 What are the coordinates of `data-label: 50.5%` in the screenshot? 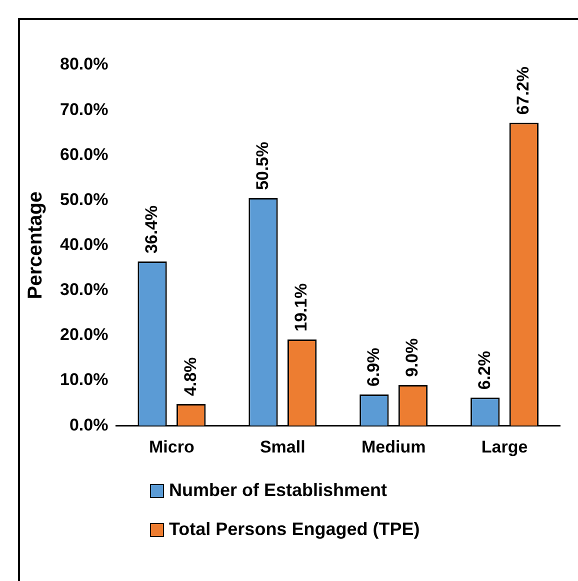 It's located at (262, 166).